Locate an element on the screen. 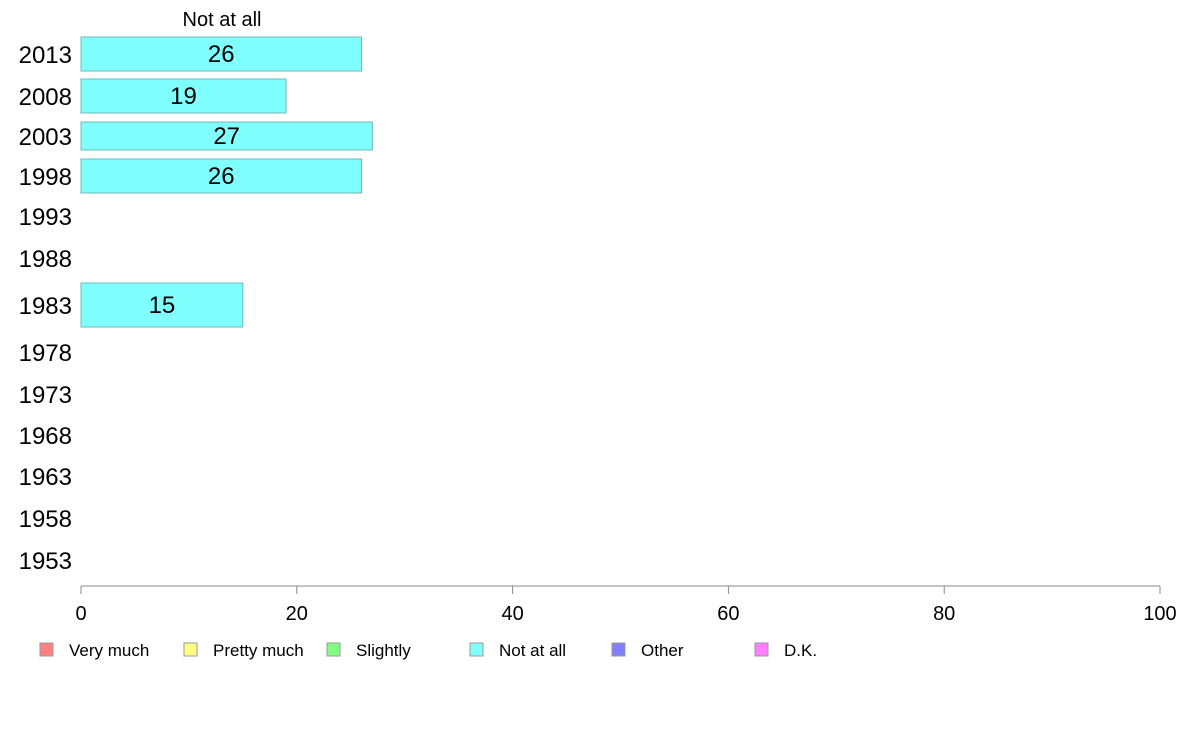  y-tick-label: 1998 is located at coordinates (45, 177).